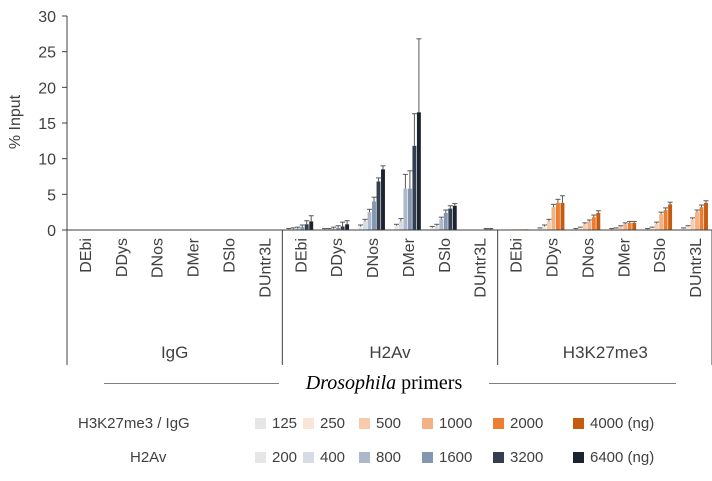 Image resolution: width=712 pixels, height=481 pixels. What do you see at coordinates (52, 124) in the screenshot?
I see `y-axis: 0 5 10 15 20 25 30` at bounding box center [52, 124].